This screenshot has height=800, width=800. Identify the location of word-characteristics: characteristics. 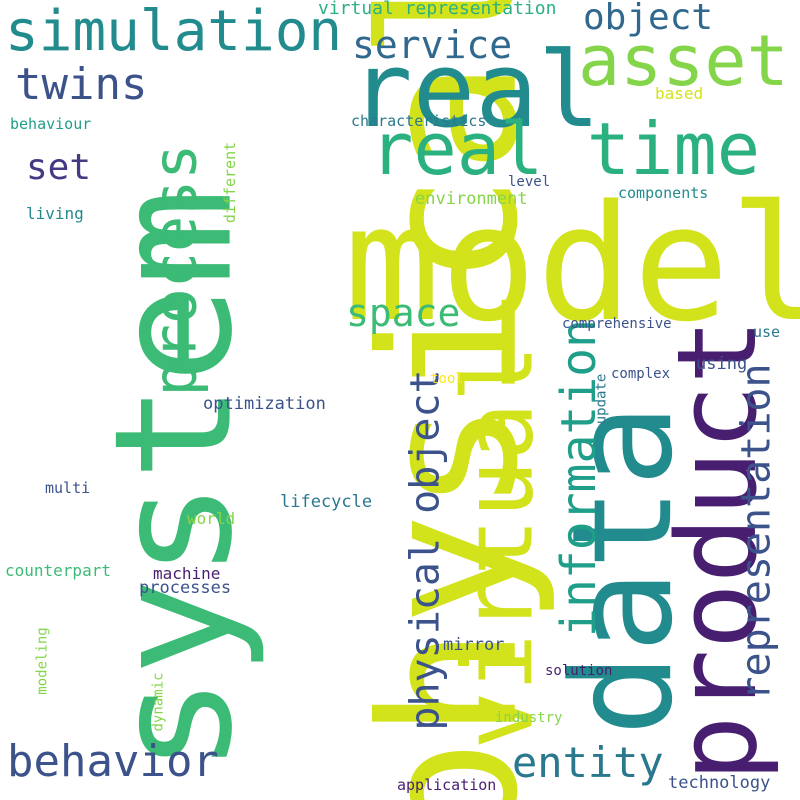
(419, 121).